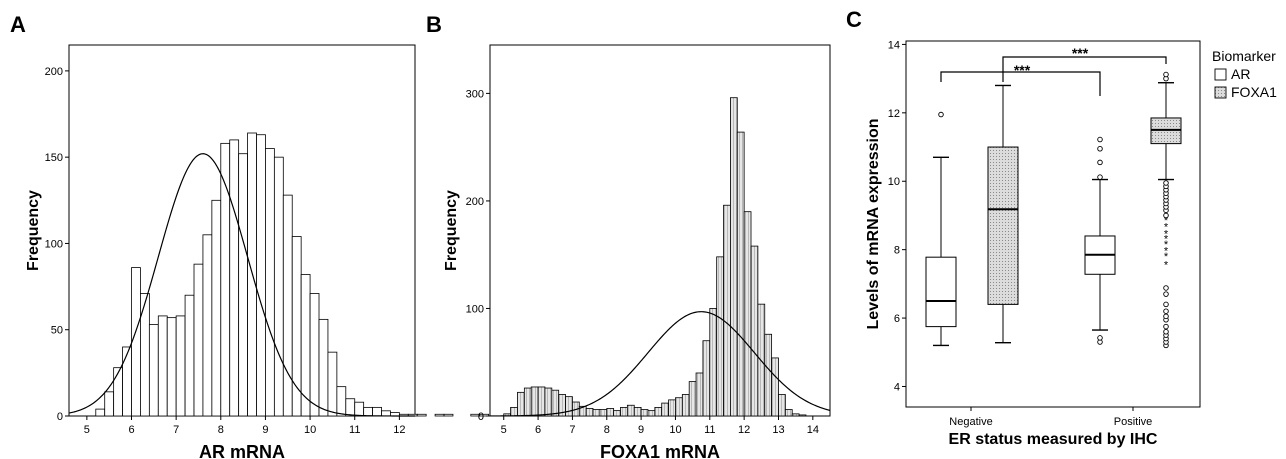 The height and width of the screenshot is (459, 1286). Describe the element at coordinates (897, 319) in the screenshot. I see `y-tick-label: 6` at that location.